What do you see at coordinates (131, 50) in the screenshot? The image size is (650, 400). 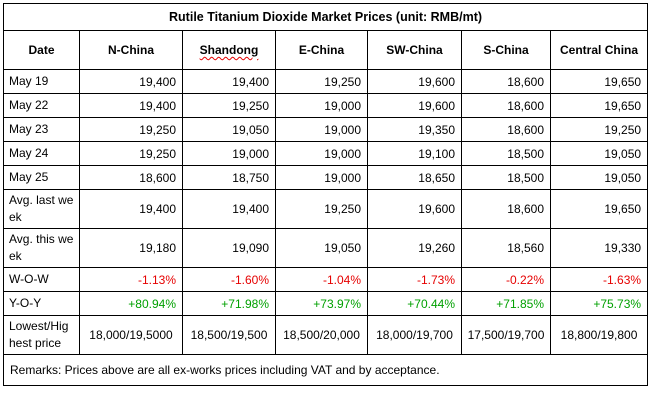 I see `column-header-n-china: N-China` at bounding box center [131, 50].